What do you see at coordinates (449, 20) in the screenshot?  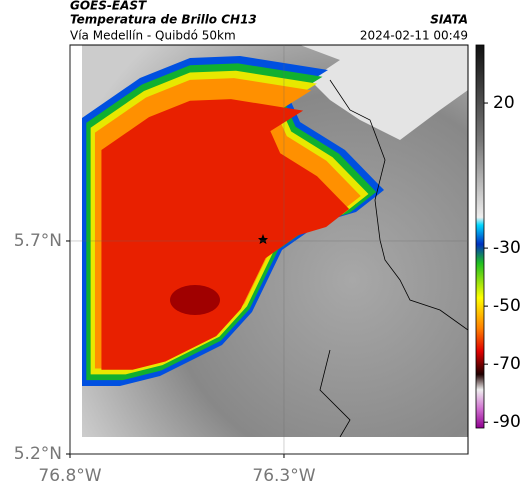 I see `org: SIATA` at bounding box center [449, 20].